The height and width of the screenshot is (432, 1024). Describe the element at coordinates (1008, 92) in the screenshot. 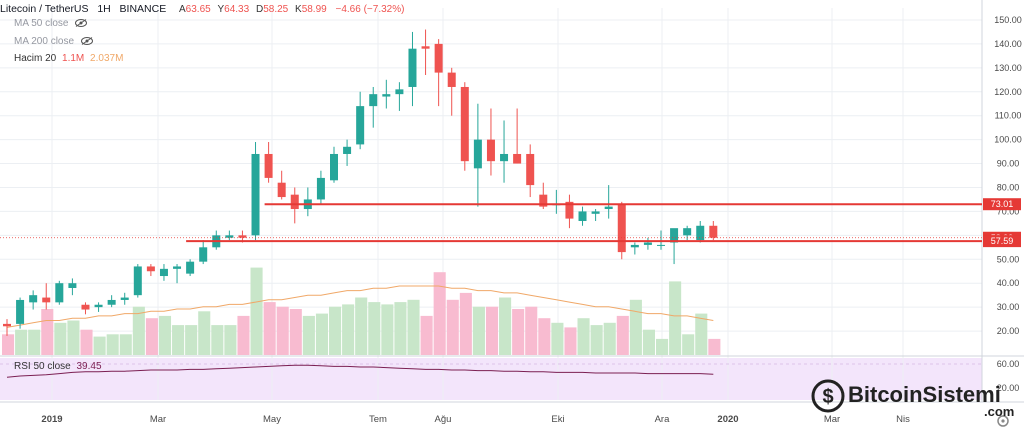

I see `price-tick-label: 120.00` at that location.